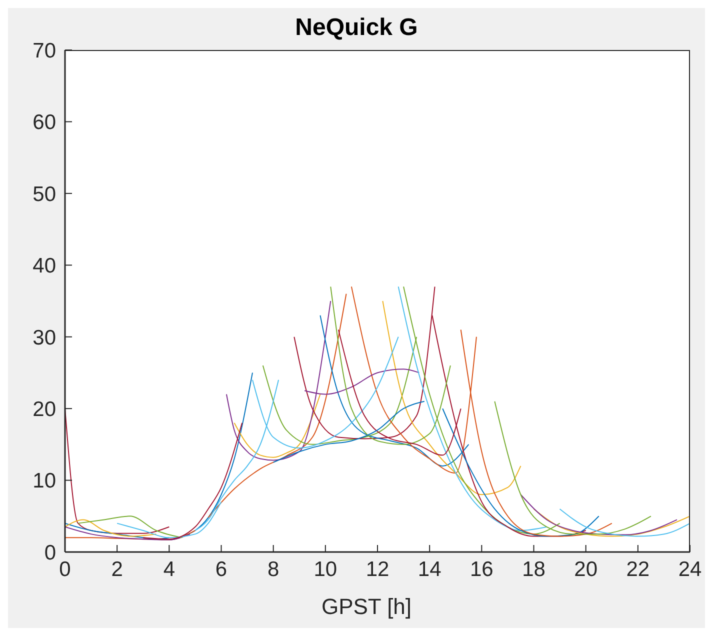 This screenshot has width=713, height=633. What do you see at coordinates (44, 194) in the screenshot?
I see `y-tick-label: 50` at bounding box center [44, 194].